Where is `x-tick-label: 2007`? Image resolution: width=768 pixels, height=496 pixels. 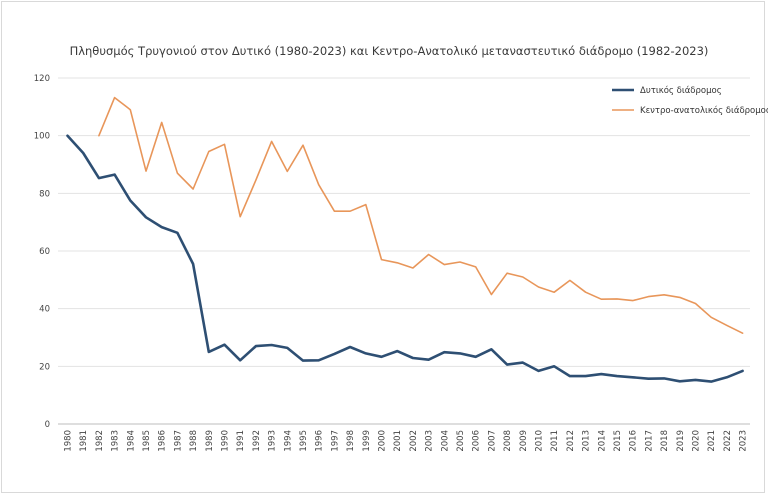 x-tick-label: 2007 is located at coordinates (492, 441).